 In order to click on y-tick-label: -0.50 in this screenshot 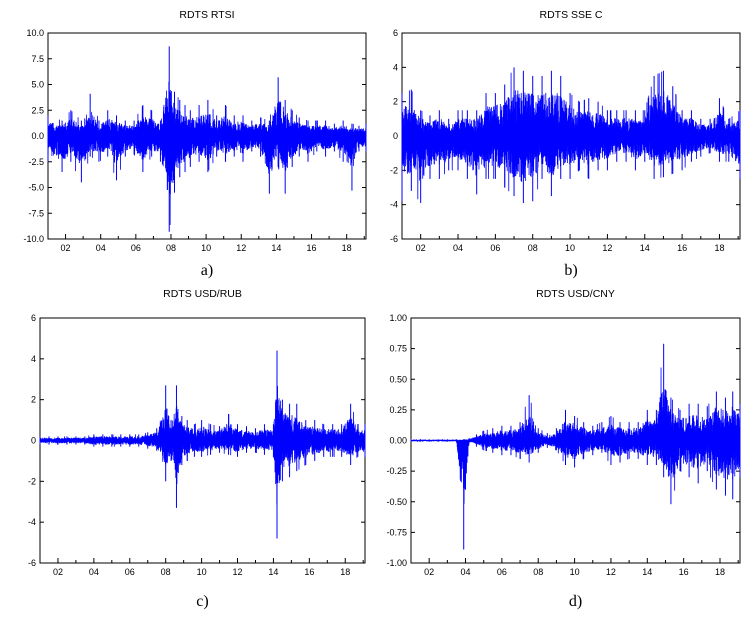, I will do `click(396, 502)`.